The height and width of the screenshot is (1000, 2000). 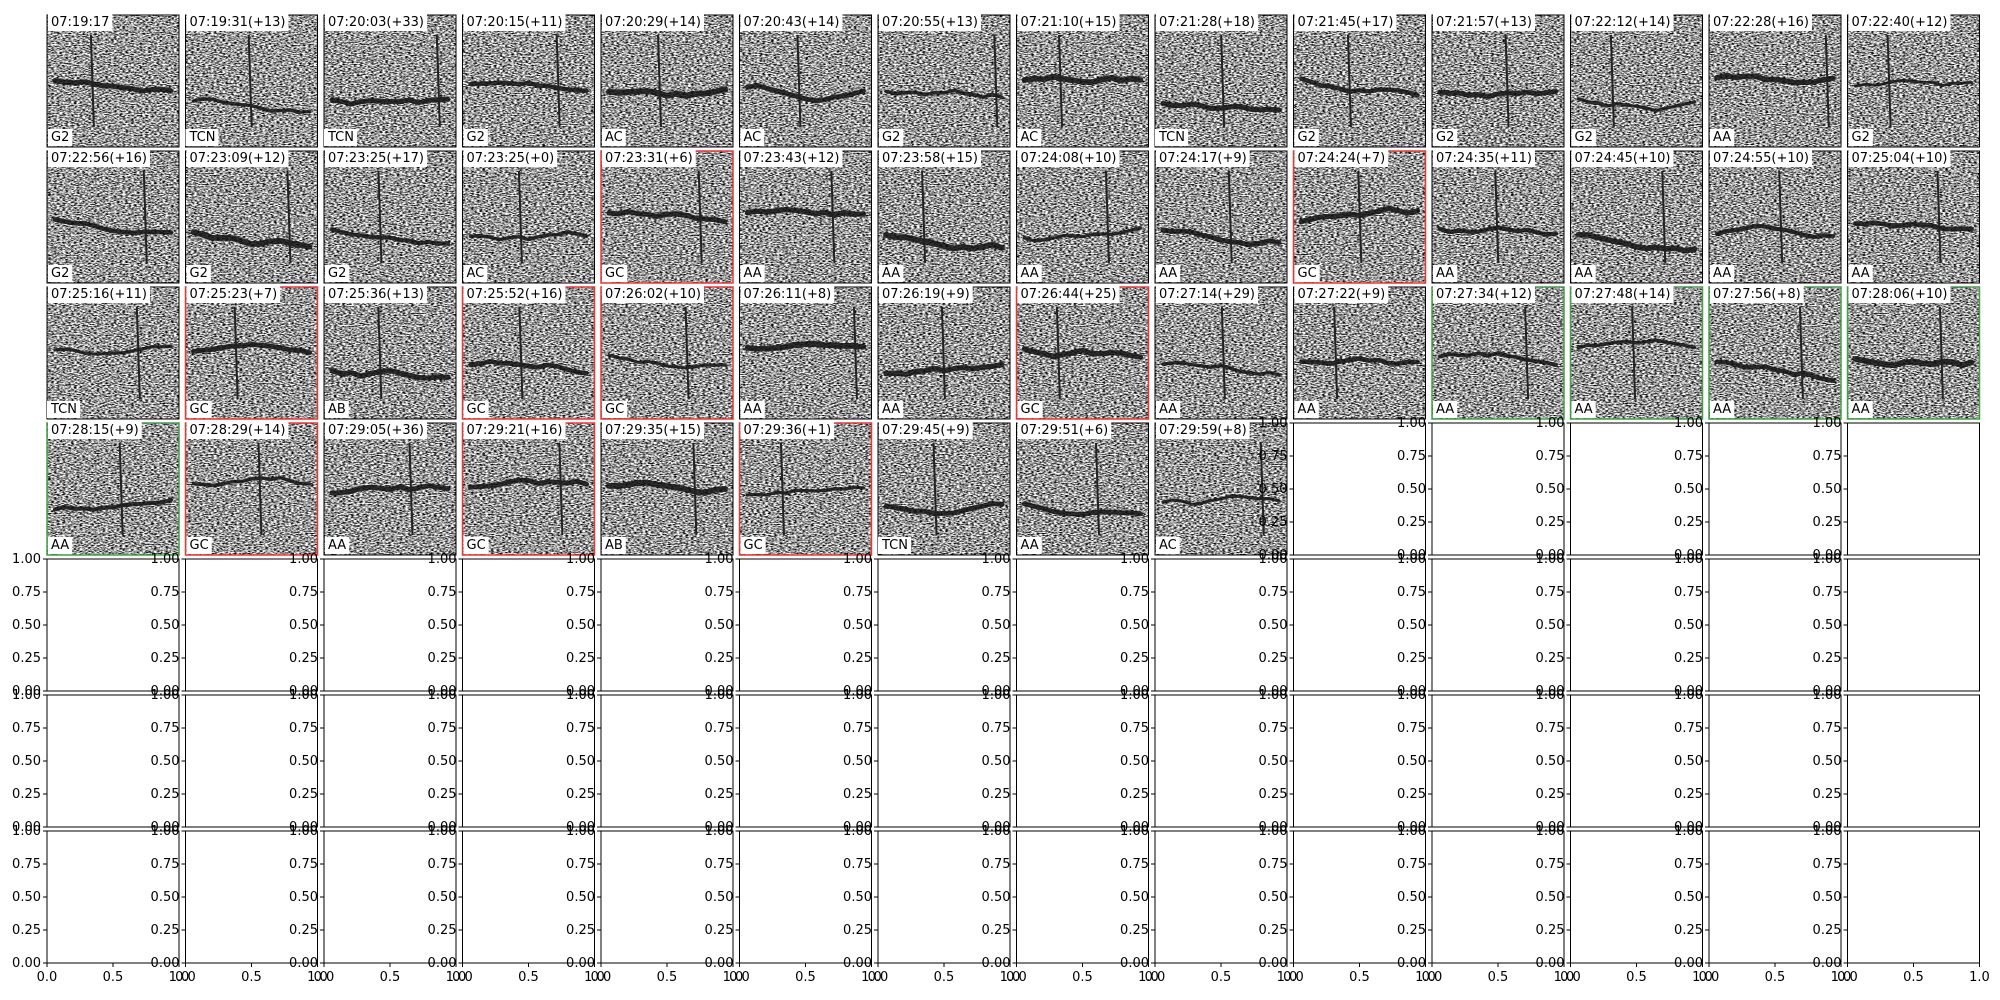 I want to click on panel-title: 07:24:55(+10), so click(x=1761, y=158).